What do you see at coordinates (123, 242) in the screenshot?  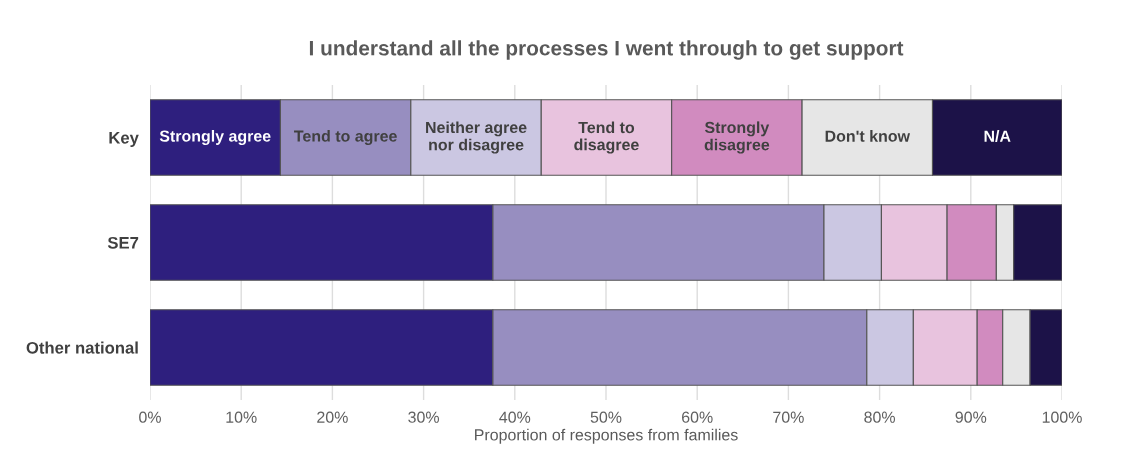 I see `y-tick-label: SE7` at bounding box center [123, 242].